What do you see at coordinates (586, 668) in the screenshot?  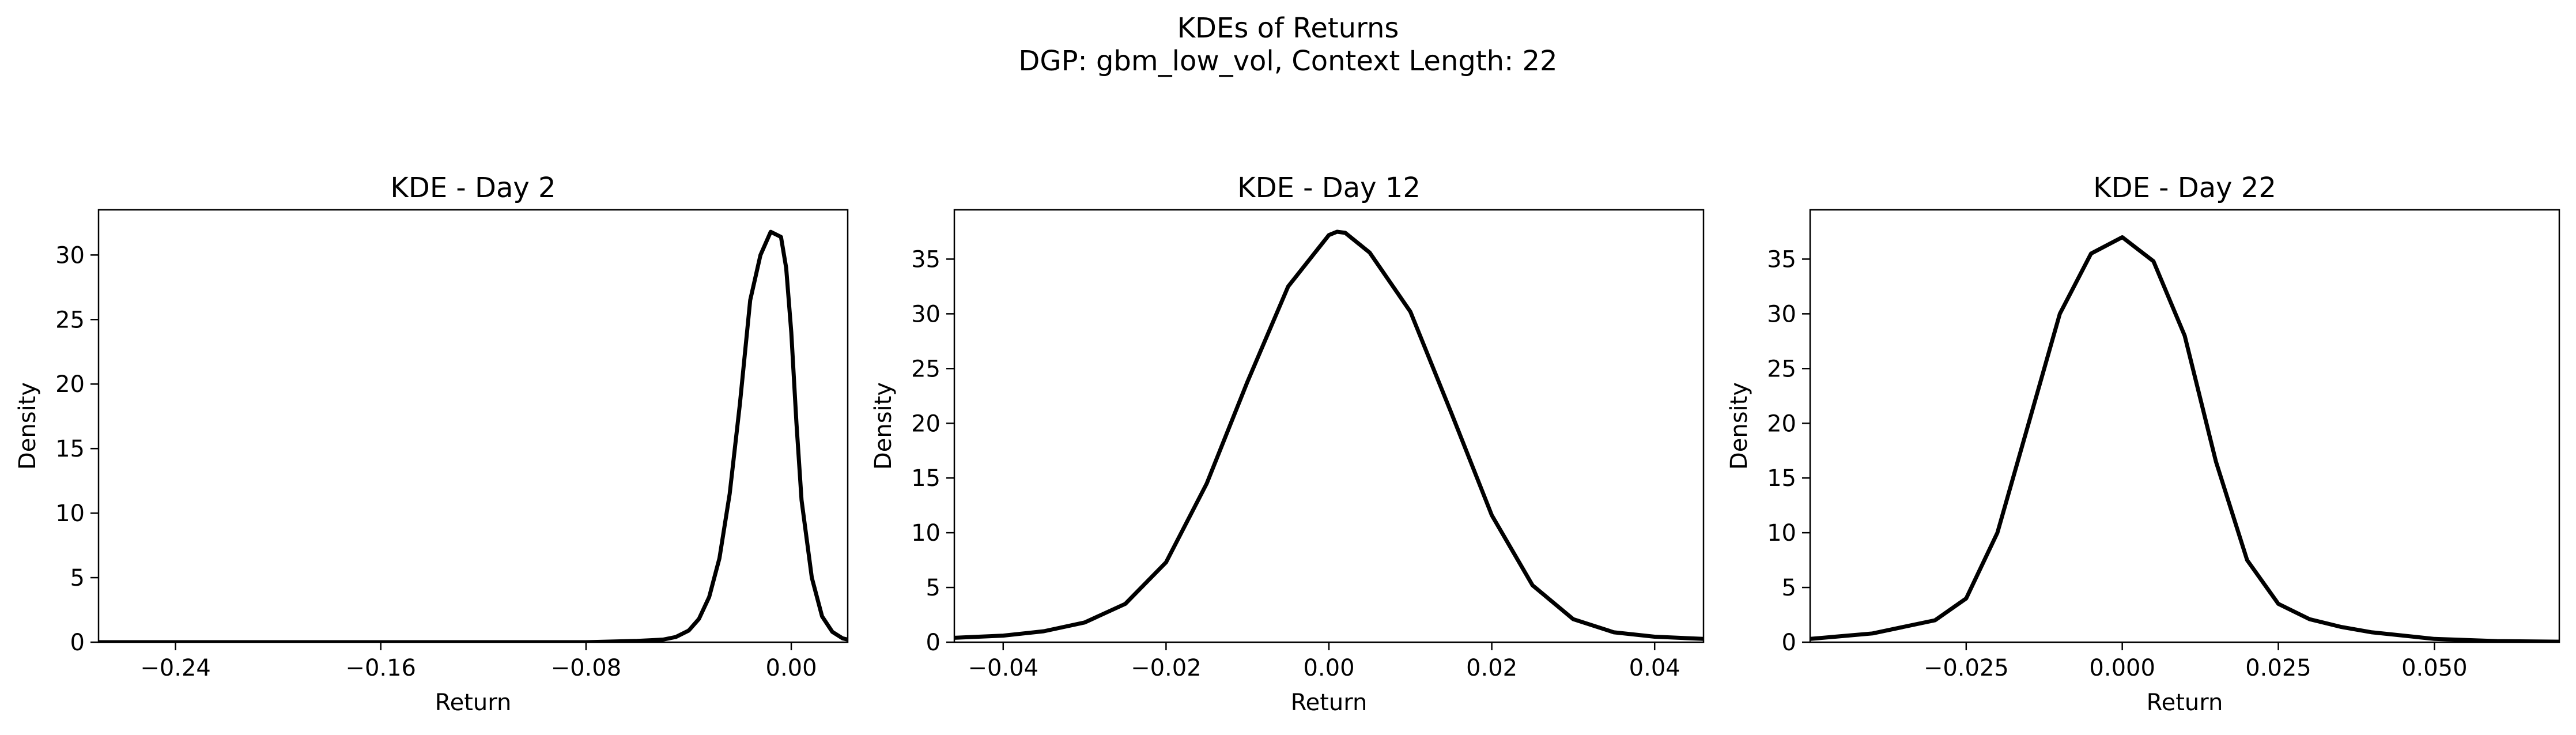 I see `x-tick-label: −0.08` at bounding box center [586, 668].